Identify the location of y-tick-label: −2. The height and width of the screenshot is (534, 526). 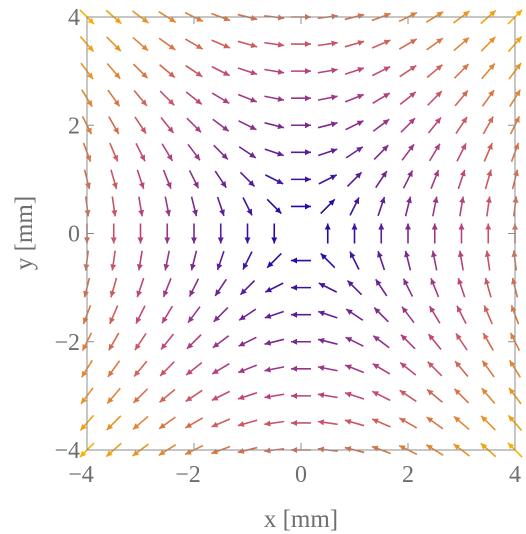
(67, 343).